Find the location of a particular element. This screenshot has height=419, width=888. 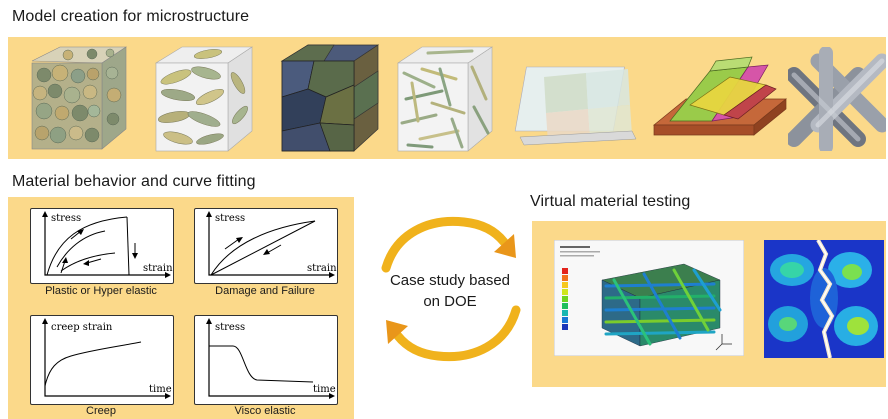

case-study-line2: on DOE is located at coordinates (450, 301).